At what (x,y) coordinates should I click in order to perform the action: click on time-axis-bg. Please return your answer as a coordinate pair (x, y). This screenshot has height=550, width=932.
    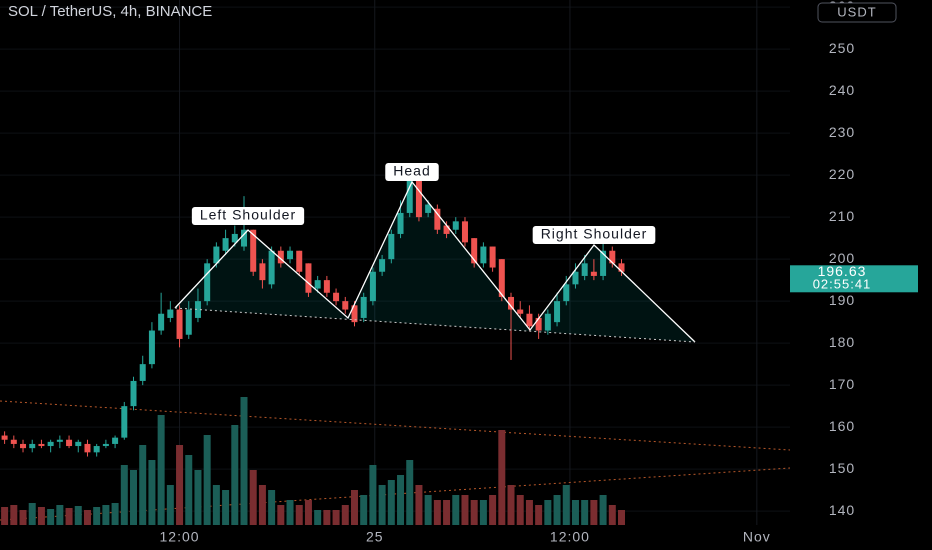
    Looking at the image, I should click on (466, 537).